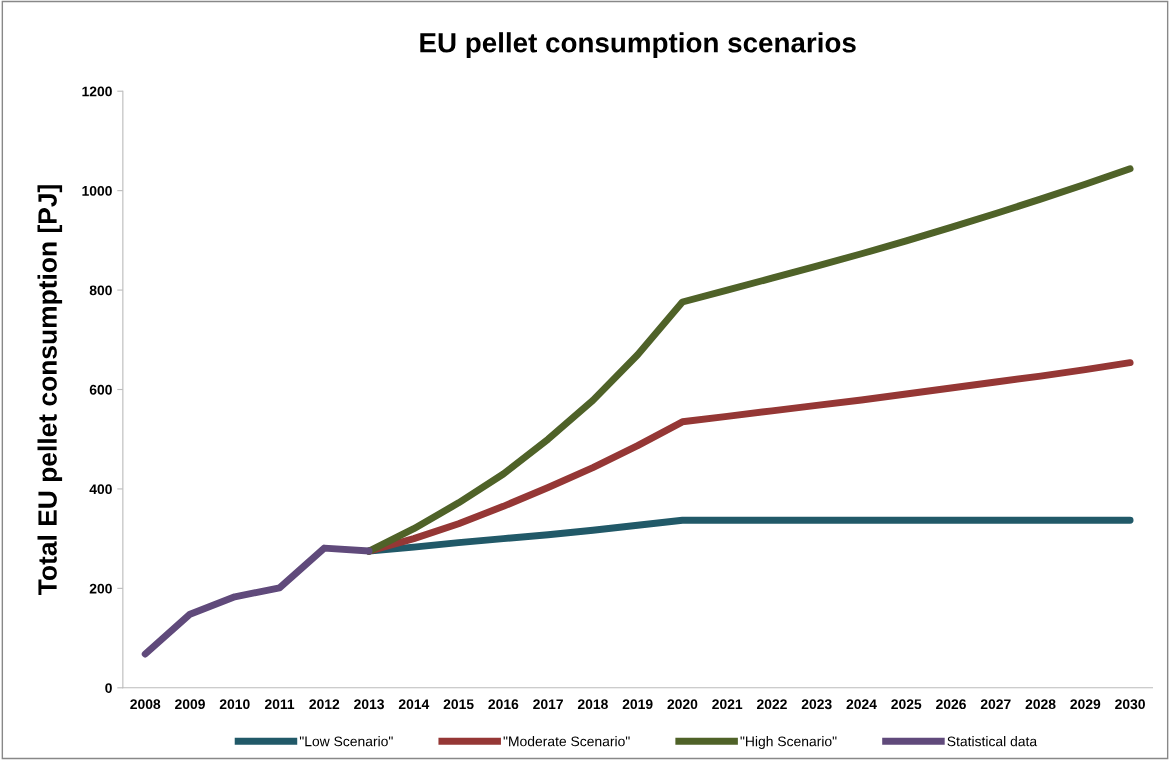 The image size is (1170, 760). Describe the element at coordinates (145, 704) in the screenshot. I see `x-tick-label: 2008` at that location.